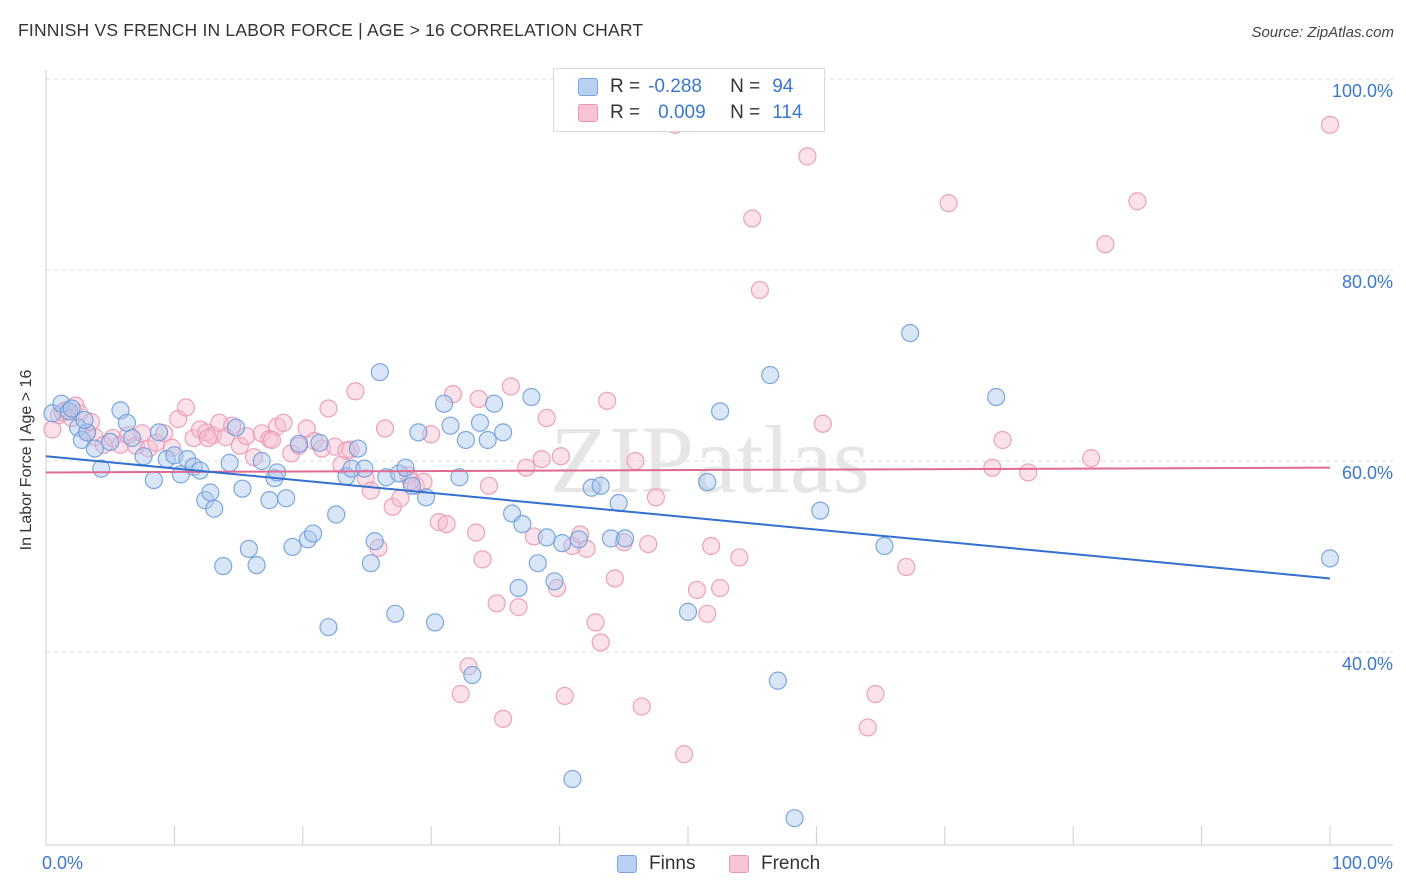  What do you see at coordinates (739, 864) in the screenshot?
I see `french-legend-icon` at bounding box center [739, 864].